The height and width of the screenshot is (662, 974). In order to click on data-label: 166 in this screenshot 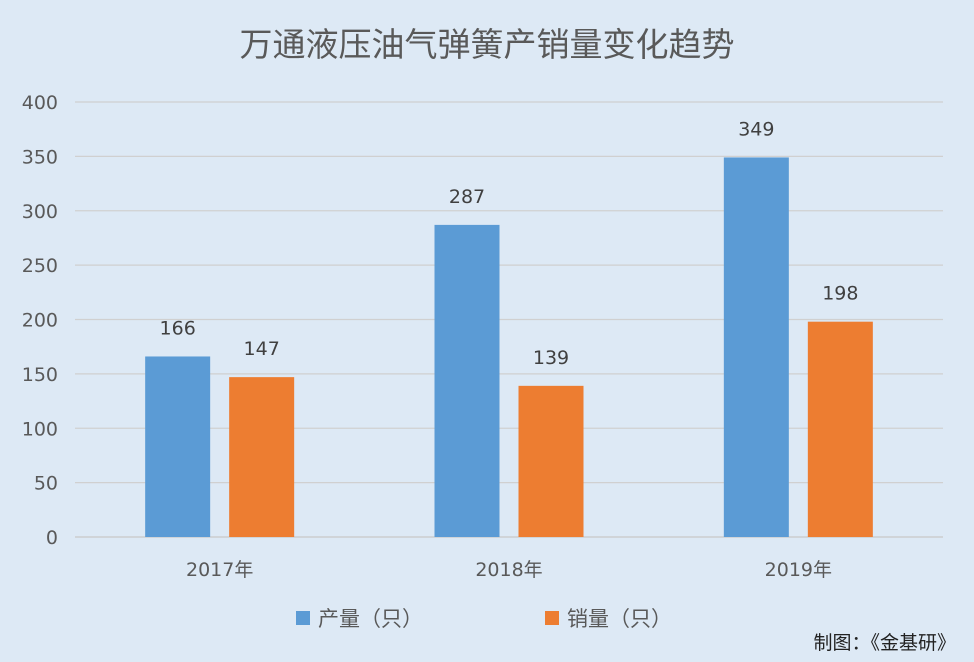, I will do `click(178, 328)`.